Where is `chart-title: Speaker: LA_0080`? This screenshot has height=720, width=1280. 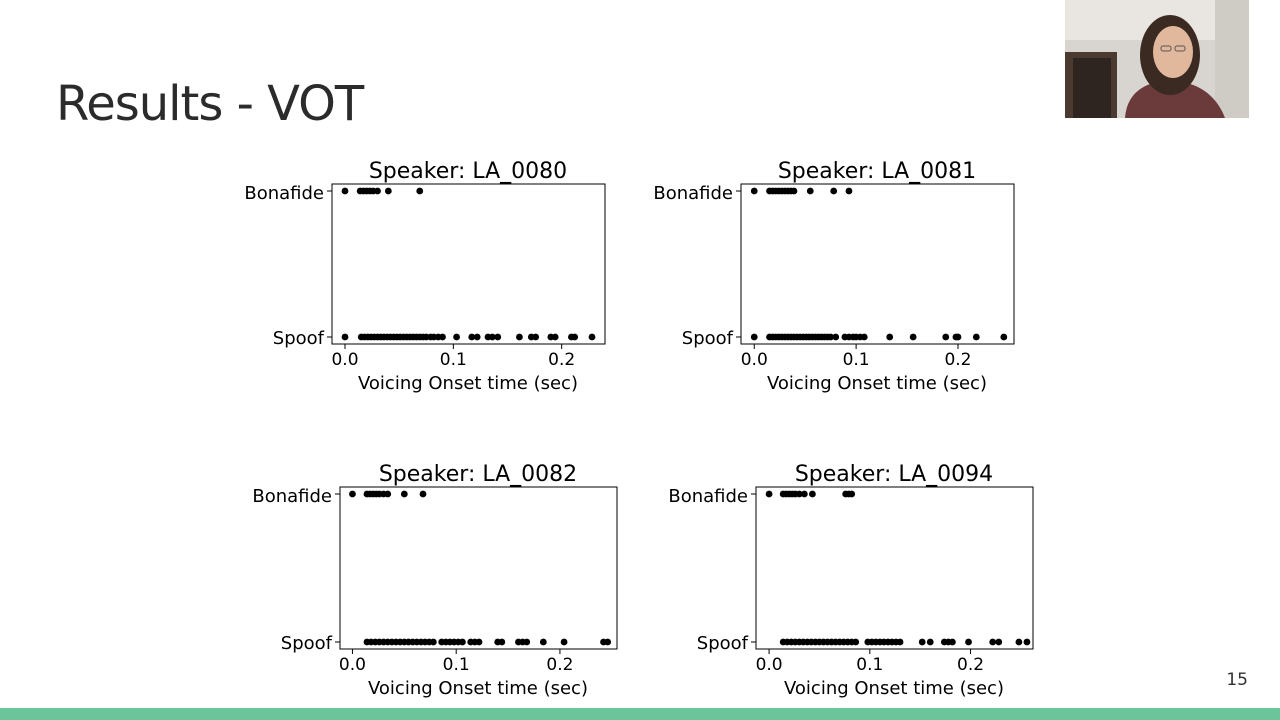 chart-title: Speaker: LA_0080 is located at coordinates (468, 171).